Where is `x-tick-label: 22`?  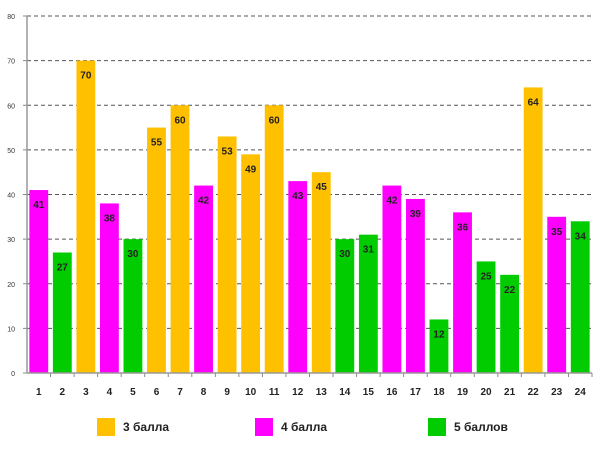
x-tick-label: 22 is located at coordinates (534, 392).